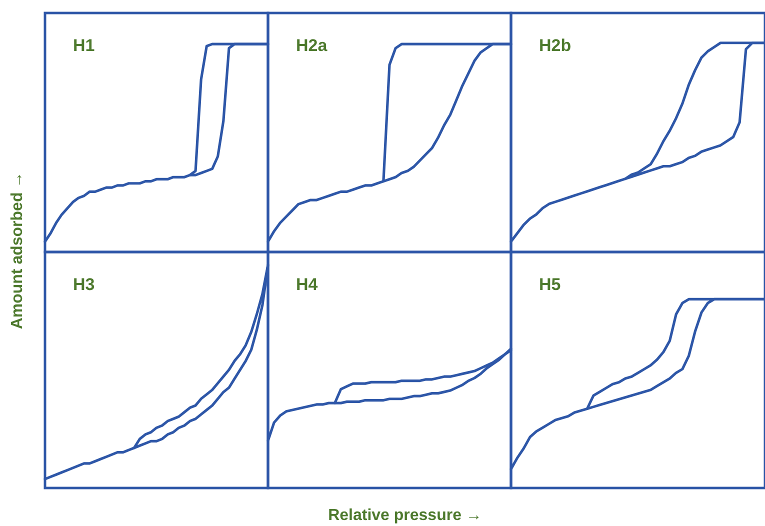 Image resolution: width=765 pixels, height=526 pixels. Describe the element at coordinates (405, 515) in the screenshot. I see `x-axis-title: Relative pressure →` at that location.